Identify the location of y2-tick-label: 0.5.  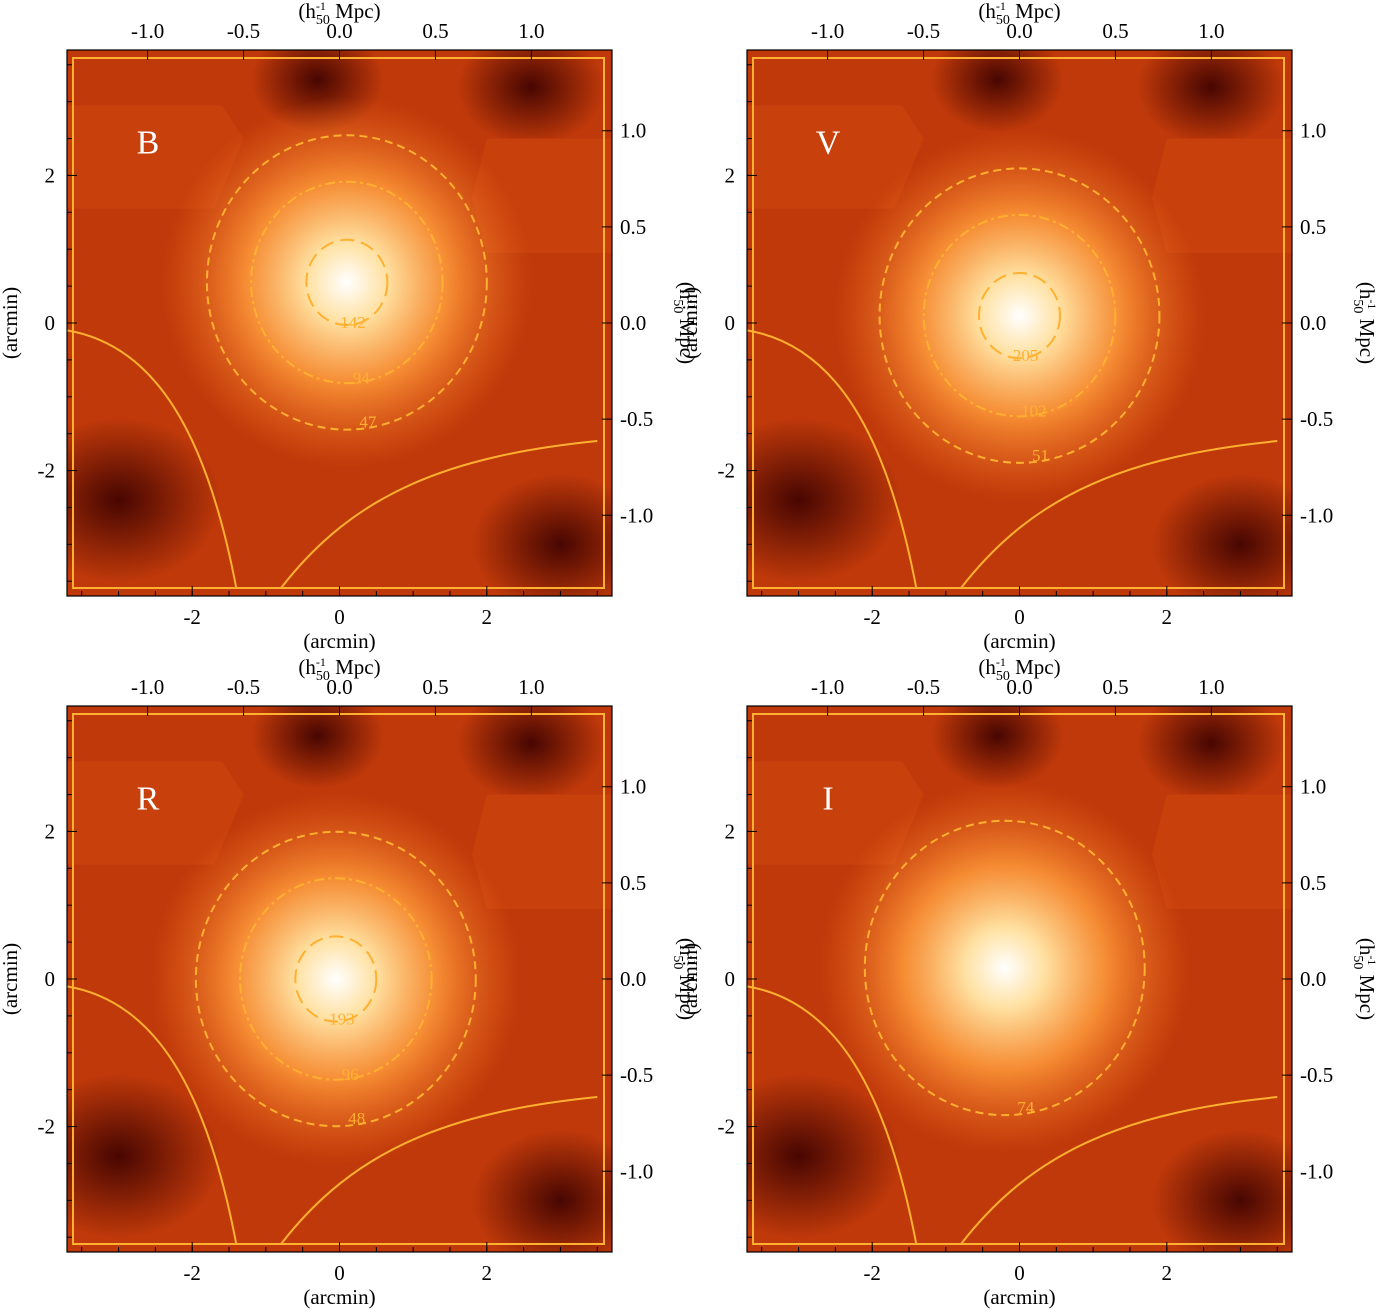
(633, 883).